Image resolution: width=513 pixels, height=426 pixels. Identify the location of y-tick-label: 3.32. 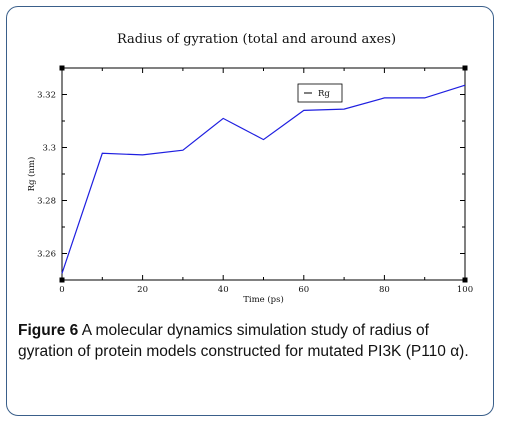
(46, 96).